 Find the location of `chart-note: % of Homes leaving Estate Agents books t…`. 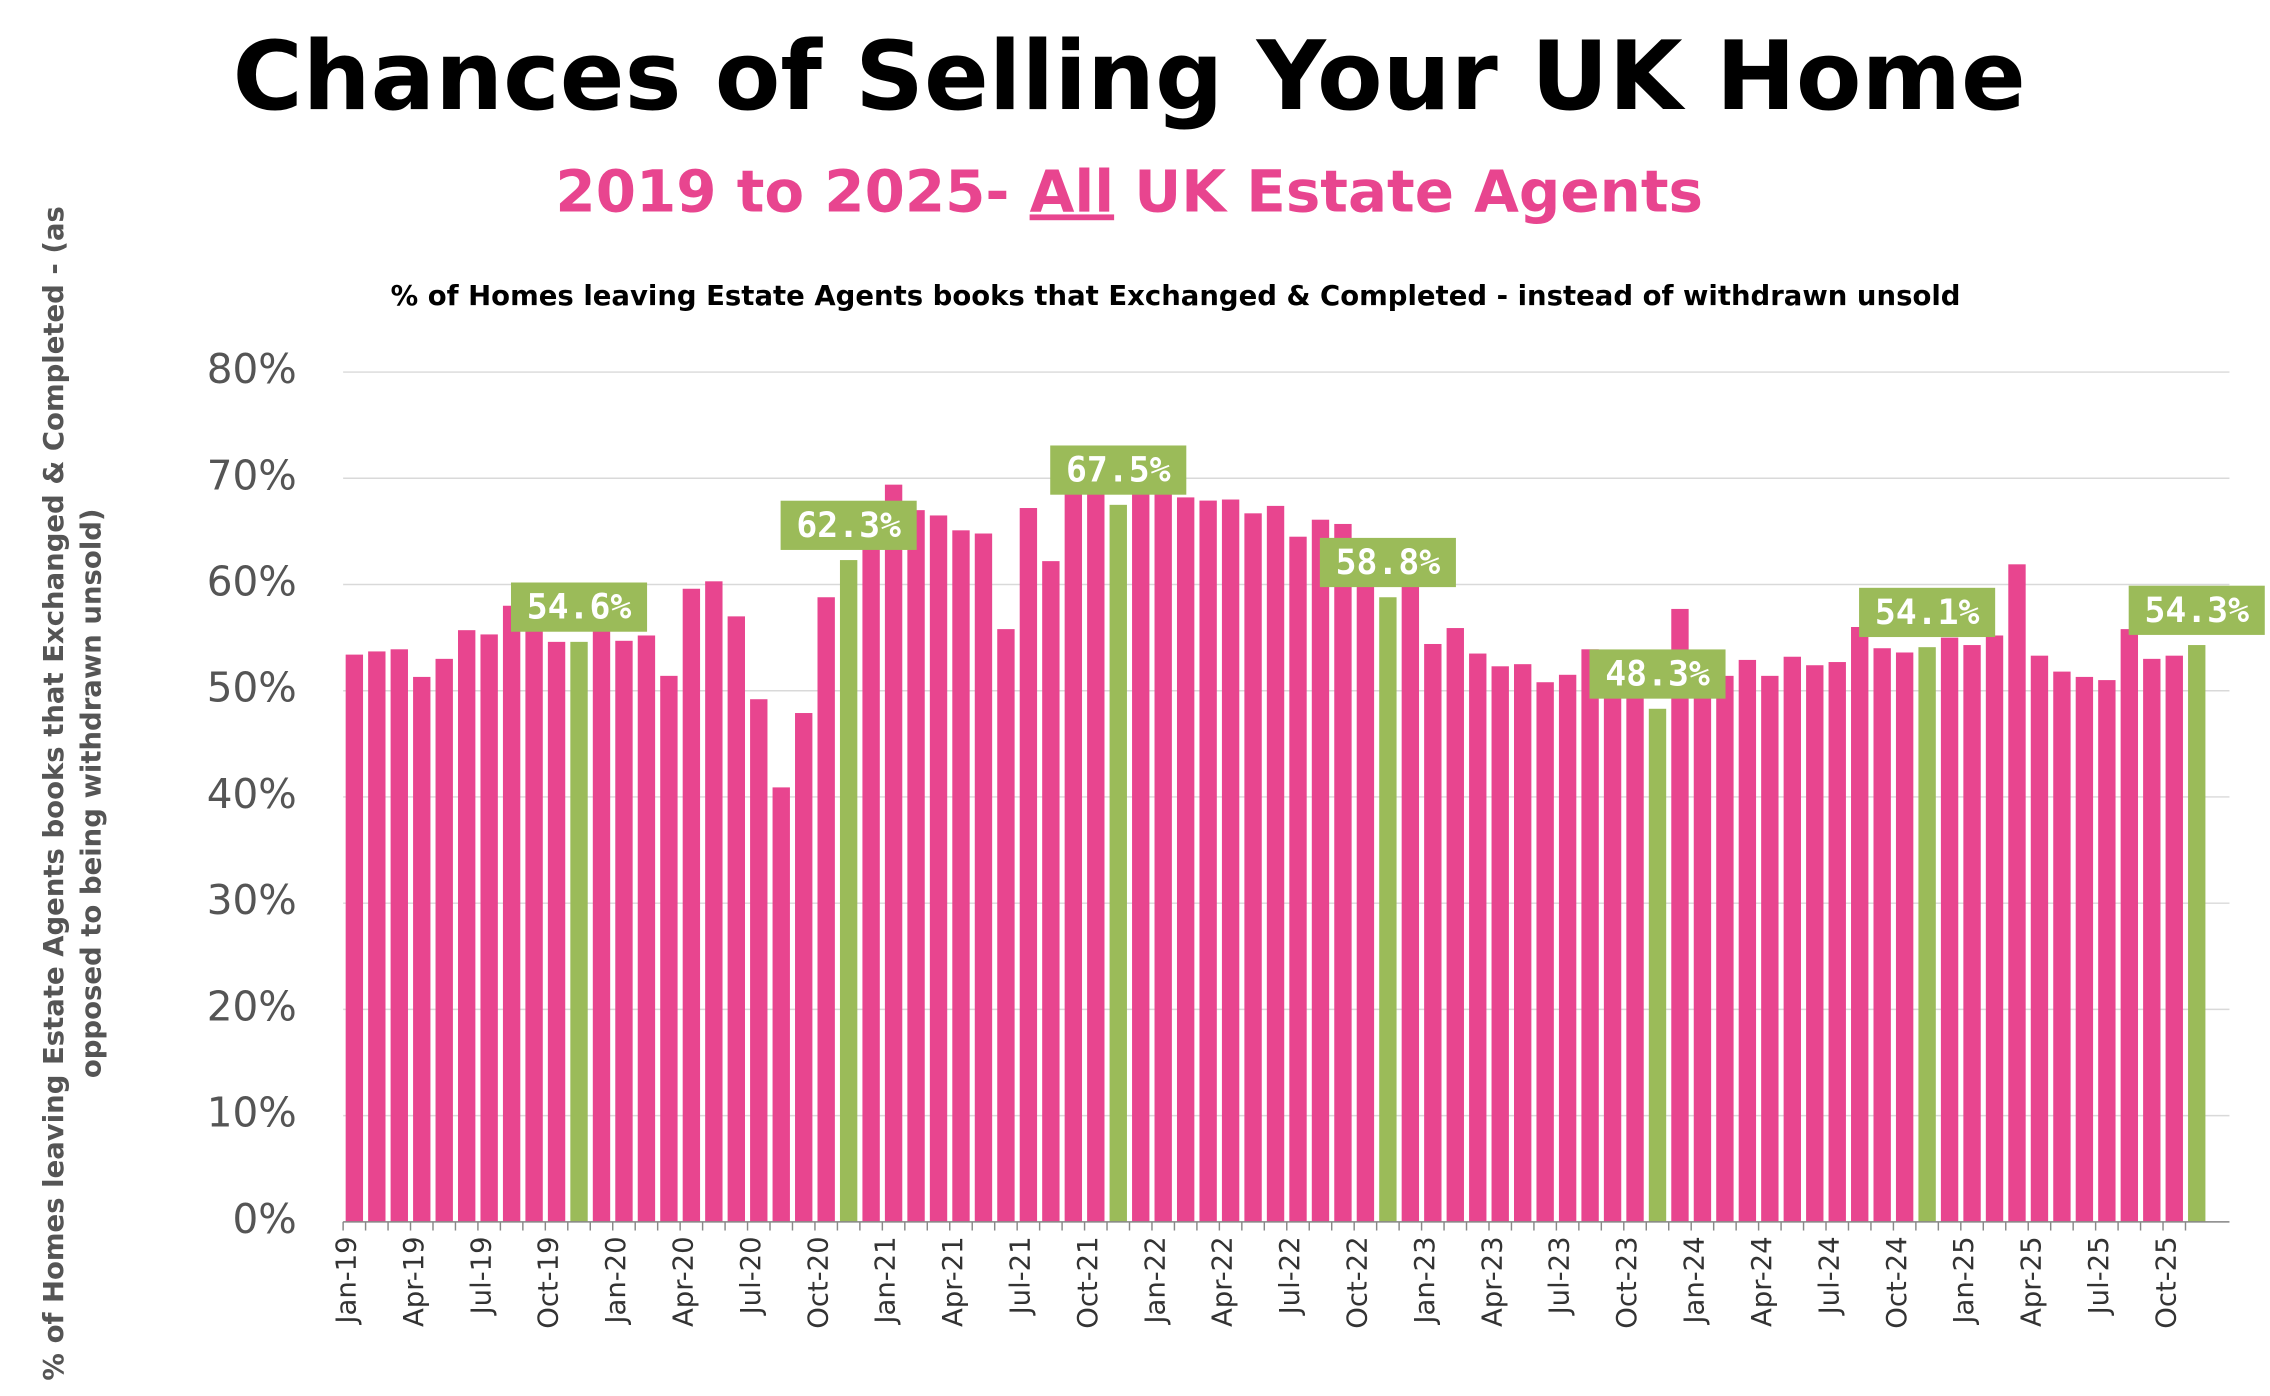

chart-note: % of Homes leaving Estate Agents books t… is located at coordinates (1176, 296).